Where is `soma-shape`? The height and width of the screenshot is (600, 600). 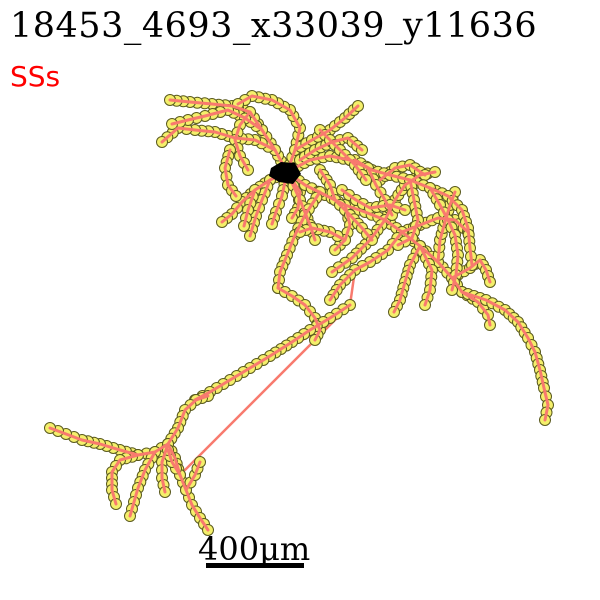 soma-shape is located at coordinates (285, 173).